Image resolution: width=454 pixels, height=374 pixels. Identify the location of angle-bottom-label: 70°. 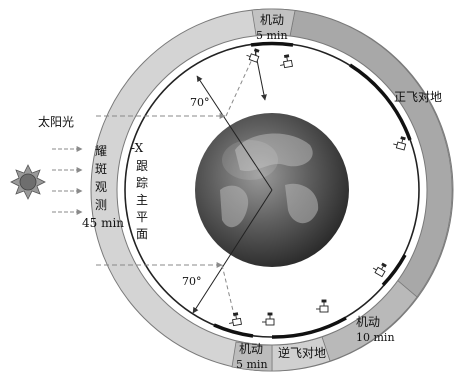
(192, 281).